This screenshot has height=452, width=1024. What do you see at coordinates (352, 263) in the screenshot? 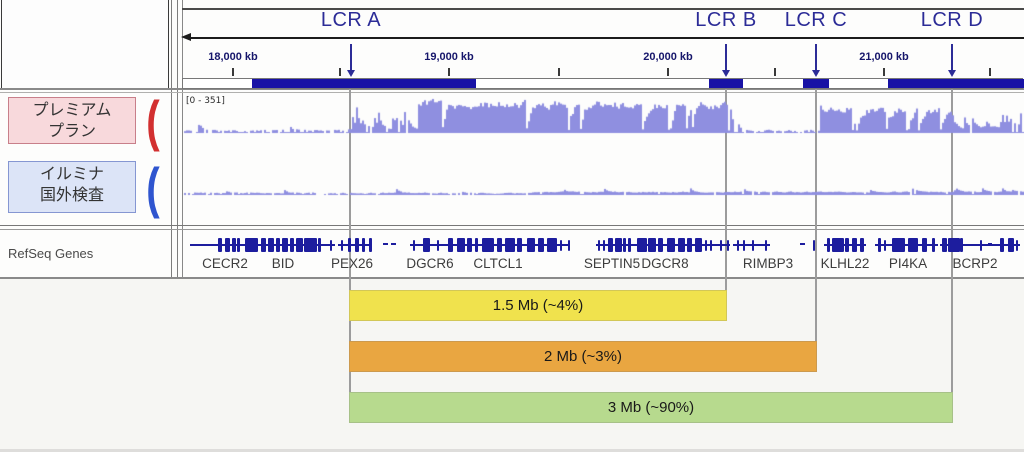
I see `gene-label-pex26: PEX26` at bounding box center [352, 263].